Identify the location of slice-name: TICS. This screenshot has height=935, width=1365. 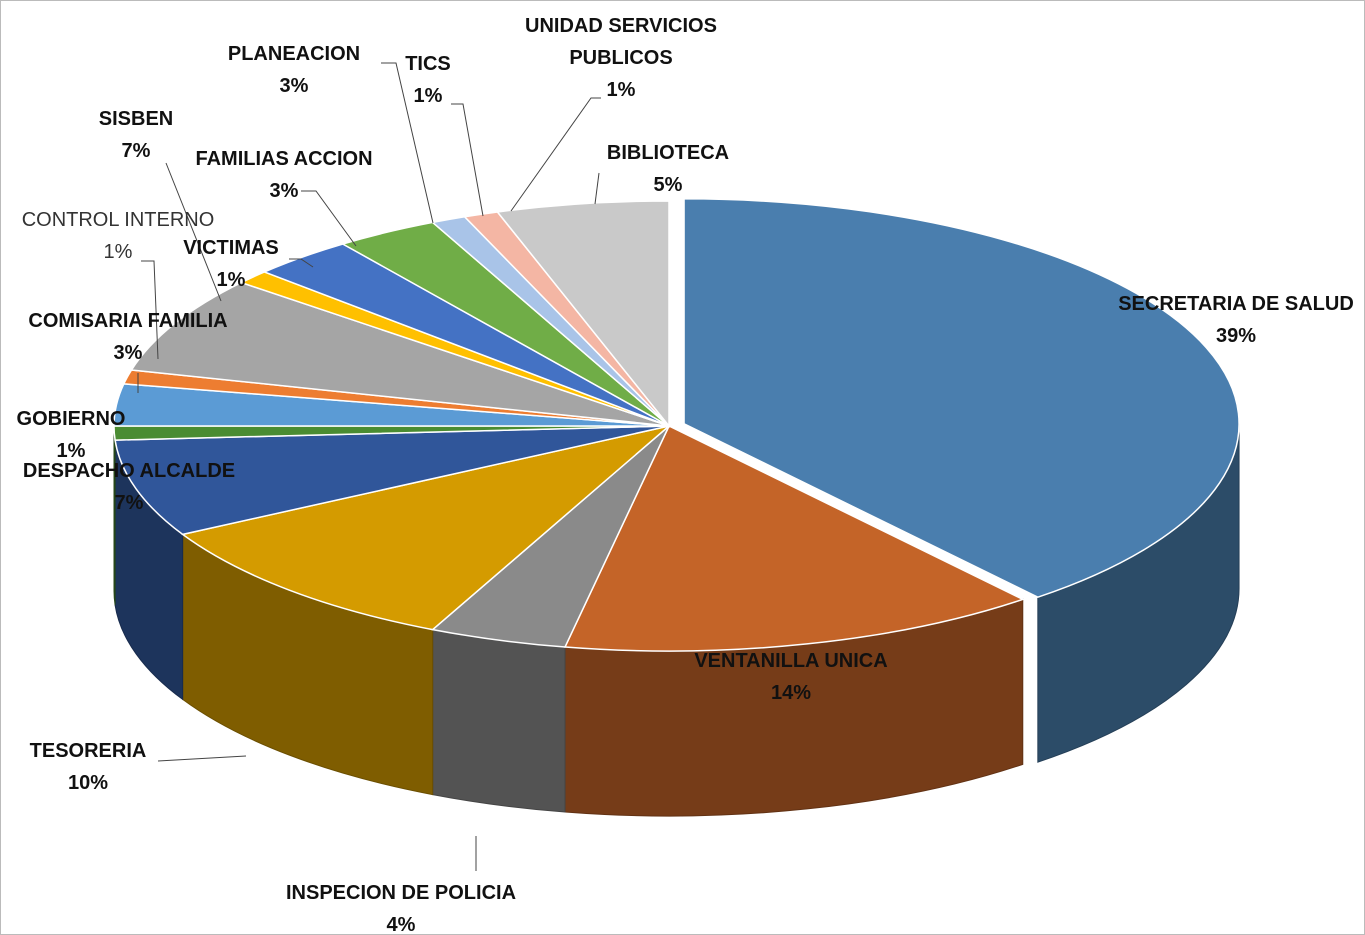
(428, 64).